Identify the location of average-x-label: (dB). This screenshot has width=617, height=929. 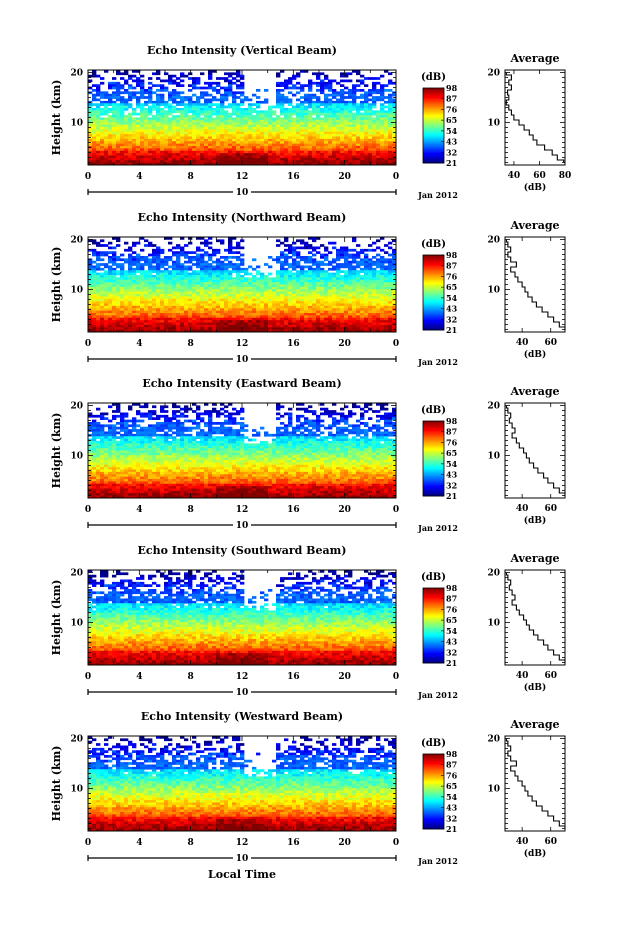
(535, 187).